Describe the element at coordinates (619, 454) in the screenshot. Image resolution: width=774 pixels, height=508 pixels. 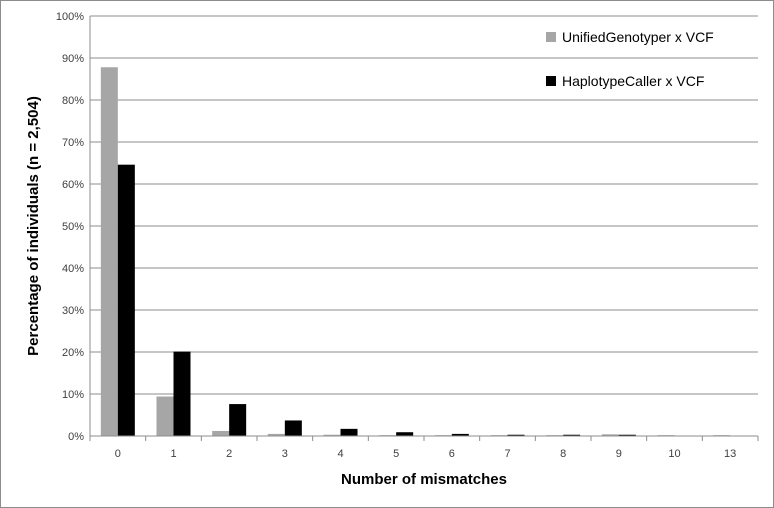
I see `x-tick-label: 9` at that location.